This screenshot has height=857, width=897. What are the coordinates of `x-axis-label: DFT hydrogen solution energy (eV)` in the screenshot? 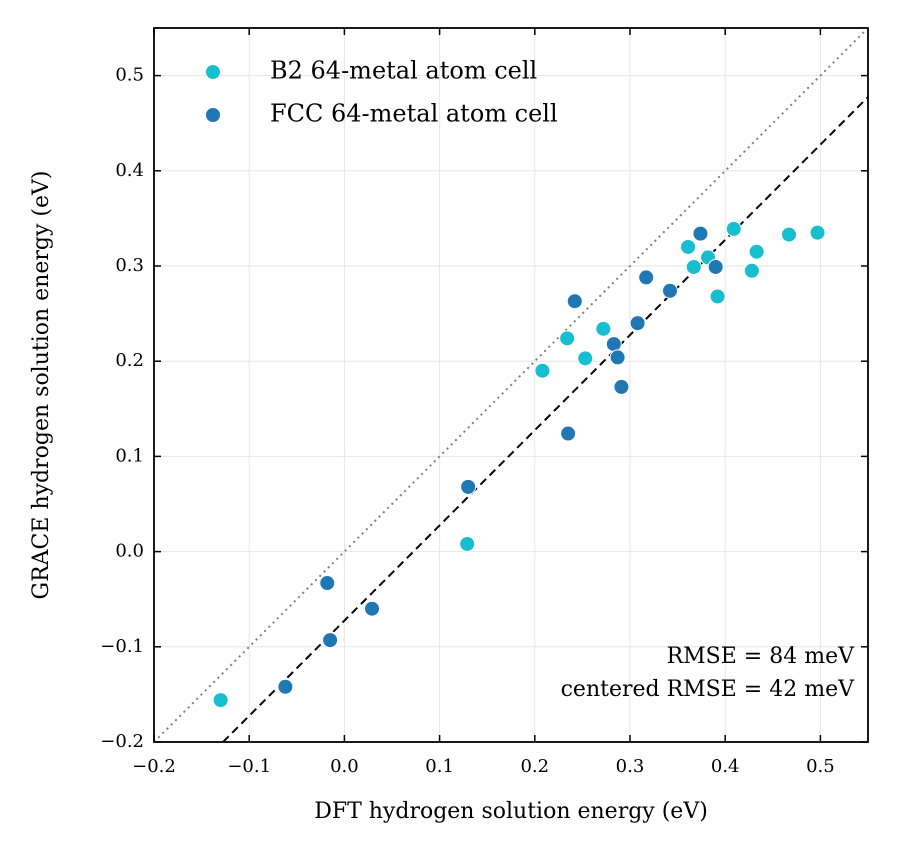 It's located at (511, 811).